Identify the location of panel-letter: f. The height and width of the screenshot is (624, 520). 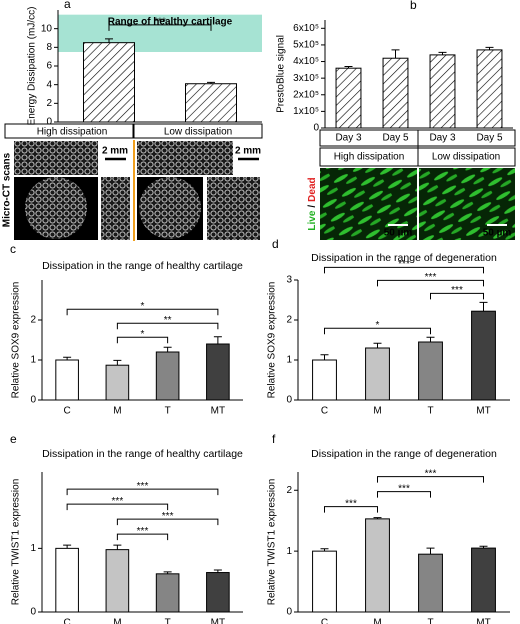
(274, 439).